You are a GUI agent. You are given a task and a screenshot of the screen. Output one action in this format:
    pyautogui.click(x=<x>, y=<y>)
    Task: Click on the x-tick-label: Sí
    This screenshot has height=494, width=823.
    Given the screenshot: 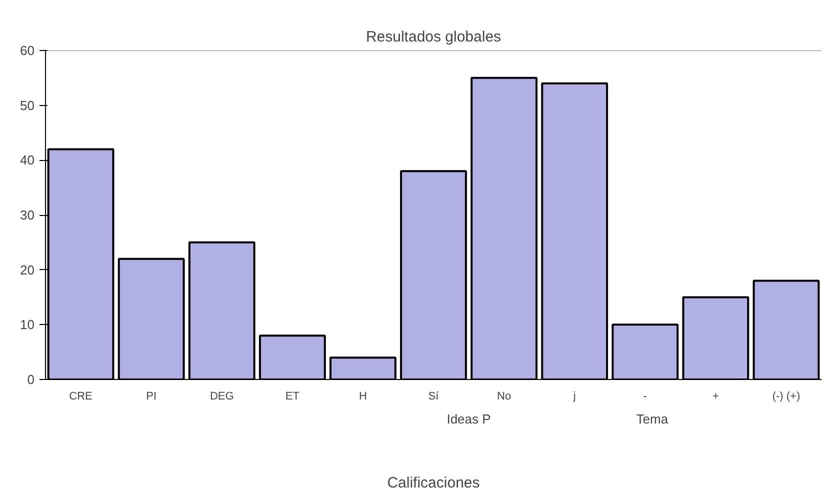 What is the action you would take?
    pyautogui.click(x=434, y=396)
    